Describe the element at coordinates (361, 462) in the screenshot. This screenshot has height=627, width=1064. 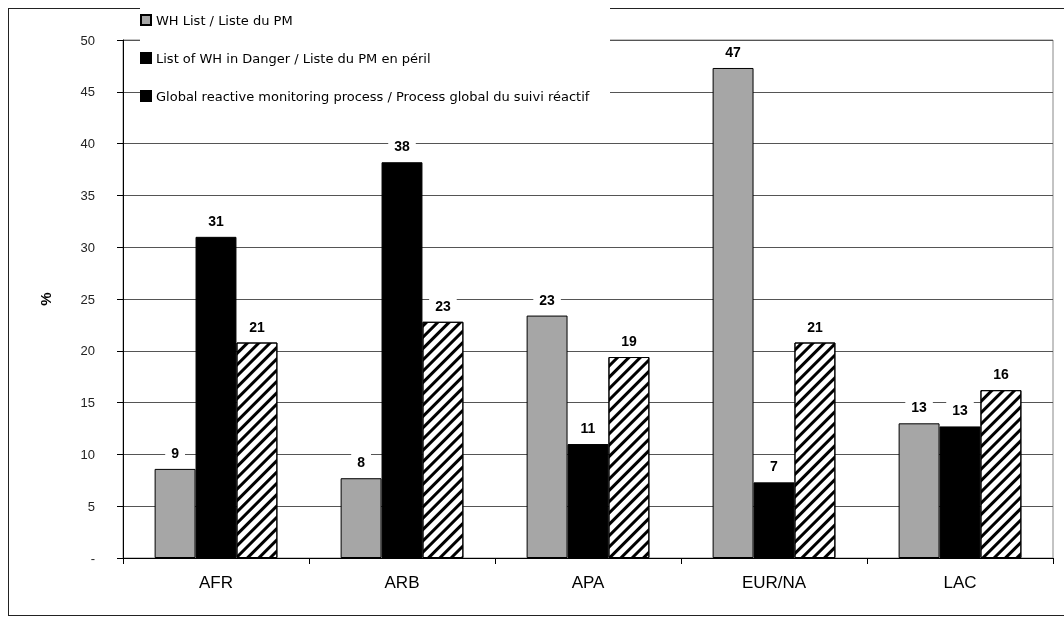
I see `data-label: 8` at that location.